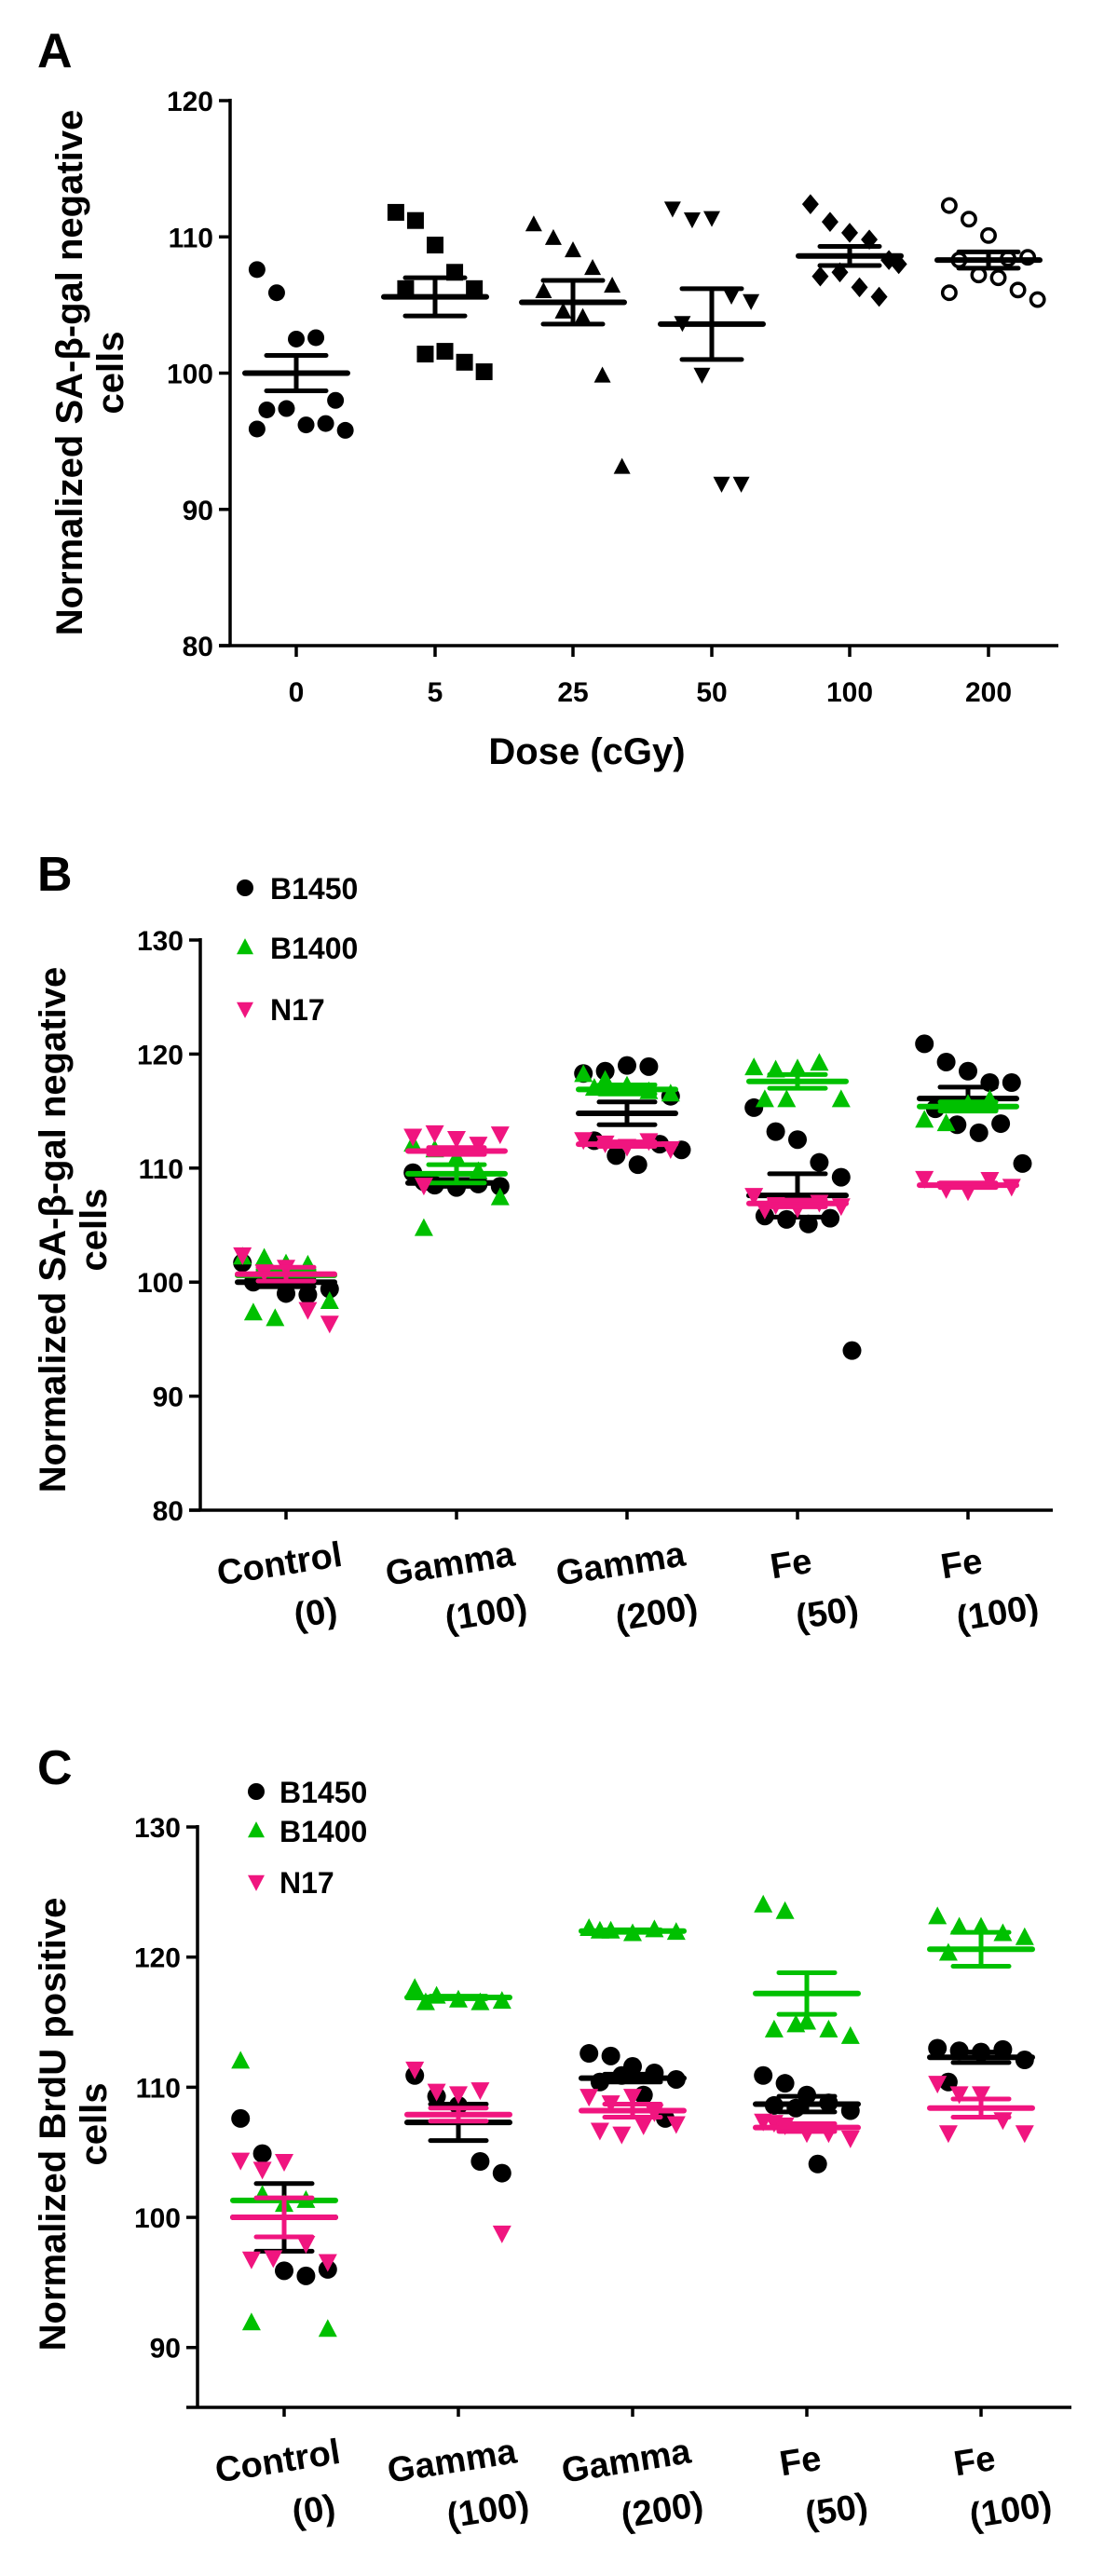  What do you see at coordinates (297, 889) in the screenshot?
I see `legend-item-B1450: B1450` at bounding box center [297, 889].